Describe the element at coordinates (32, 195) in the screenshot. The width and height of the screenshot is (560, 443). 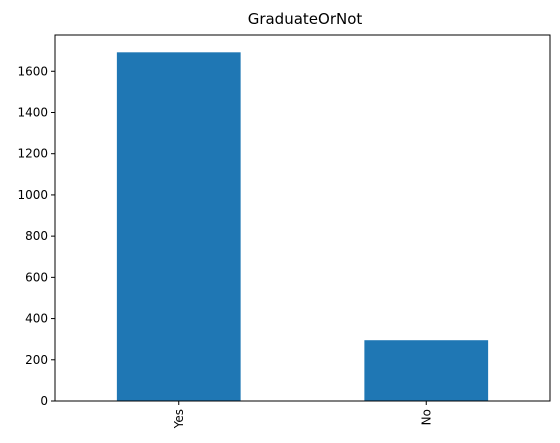
I see `y-tick-label: 1000` at that location.